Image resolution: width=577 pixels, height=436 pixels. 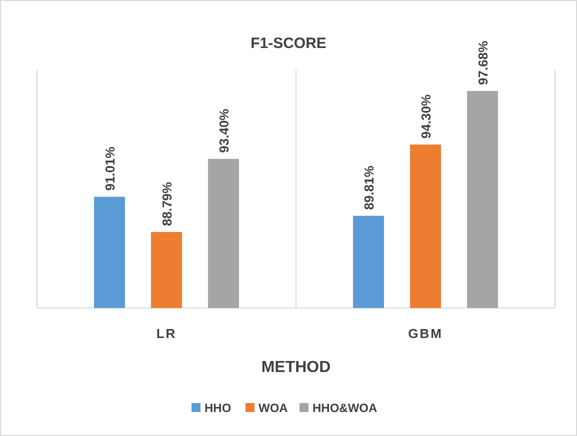 I want to click on data-label: 97.68%, so click(x=483, y=62).